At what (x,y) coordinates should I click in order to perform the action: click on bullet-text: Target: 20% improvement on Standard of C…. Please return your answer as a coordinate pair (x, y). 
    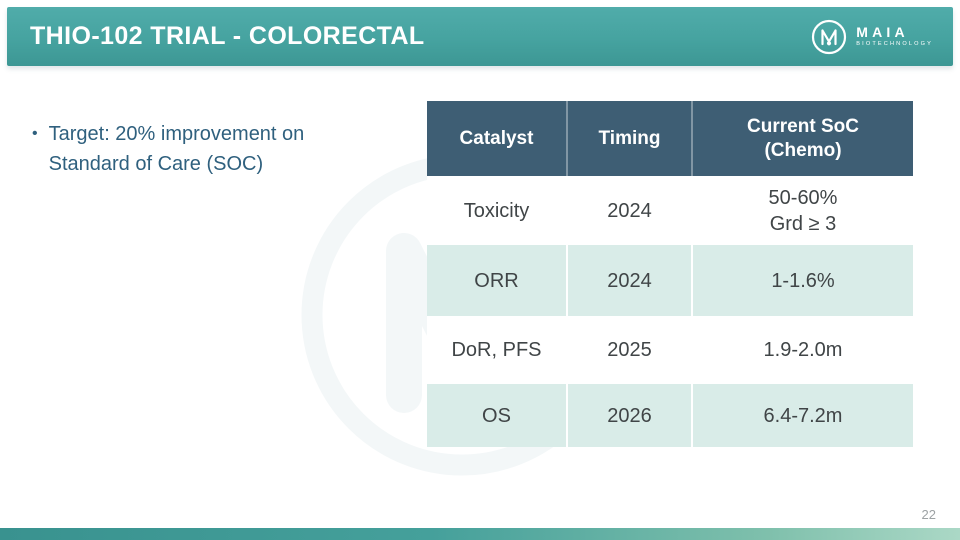
    Looking at the image, I should click on (176, 149).